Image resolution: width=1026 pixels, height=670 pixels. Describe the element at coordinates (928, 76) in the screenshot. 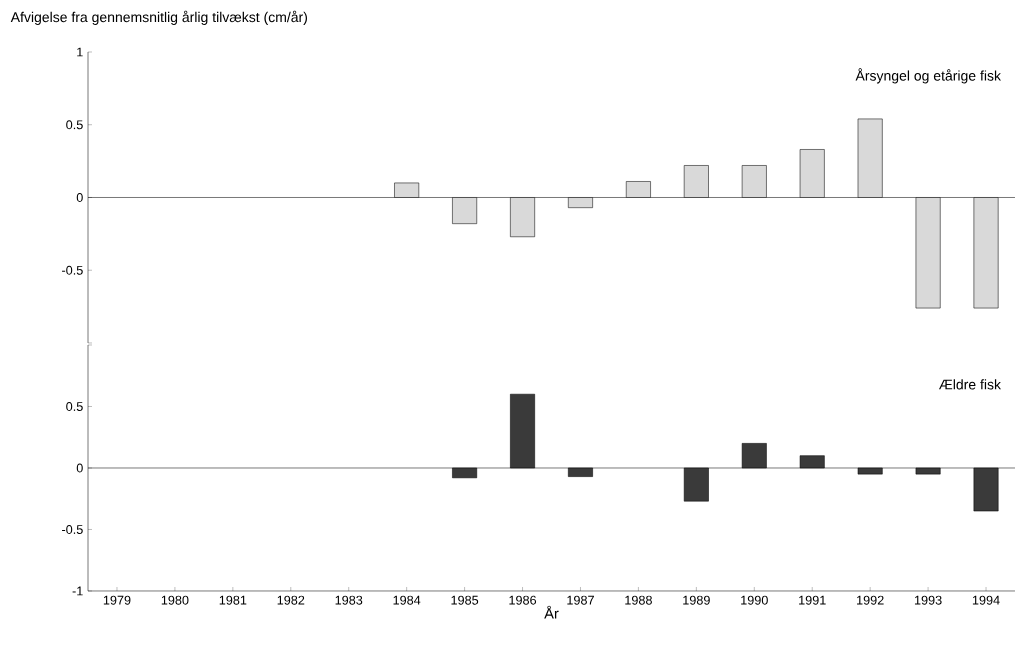

I see `text: Årsyngel og etårige fisk` at that location.